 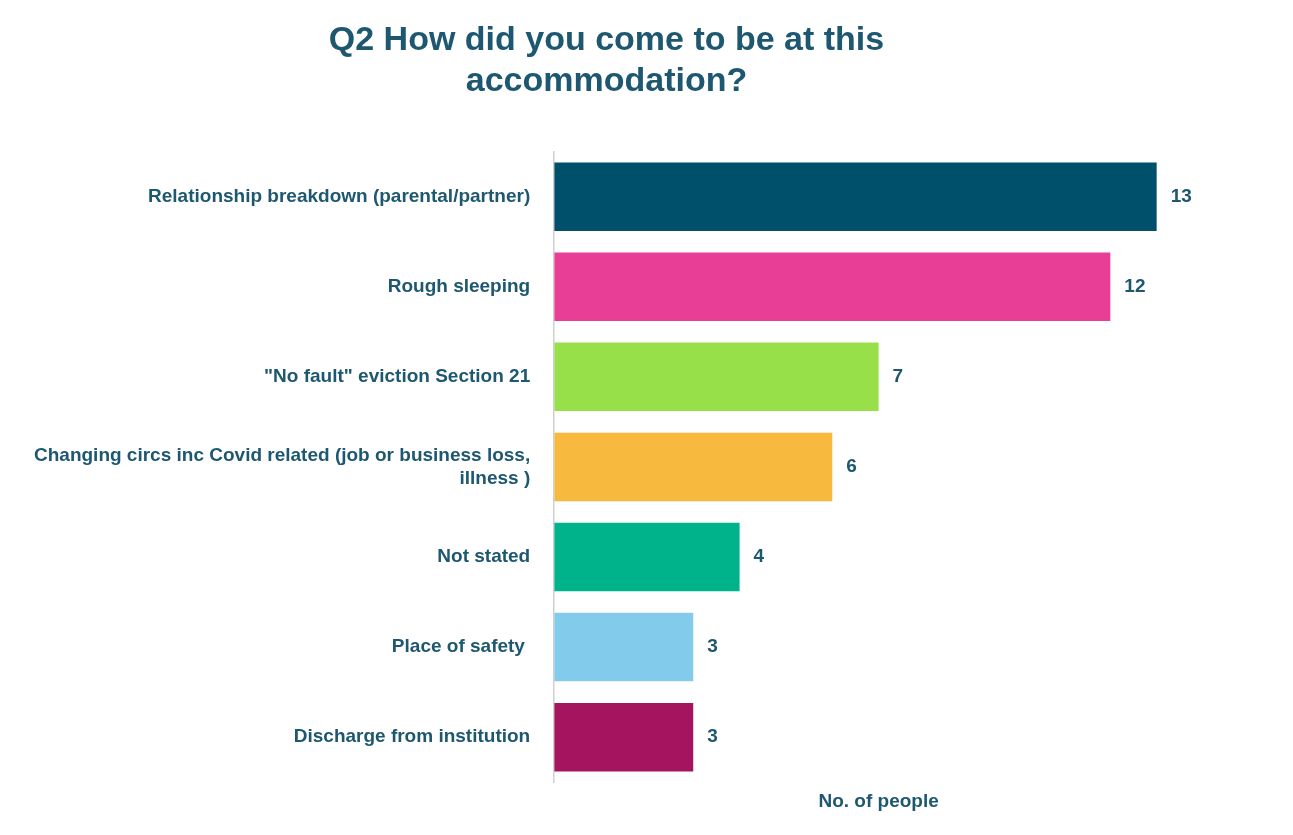 I want to click on y-tick-label: "No fault" eviction Section 21, so click(x=397, y=376).